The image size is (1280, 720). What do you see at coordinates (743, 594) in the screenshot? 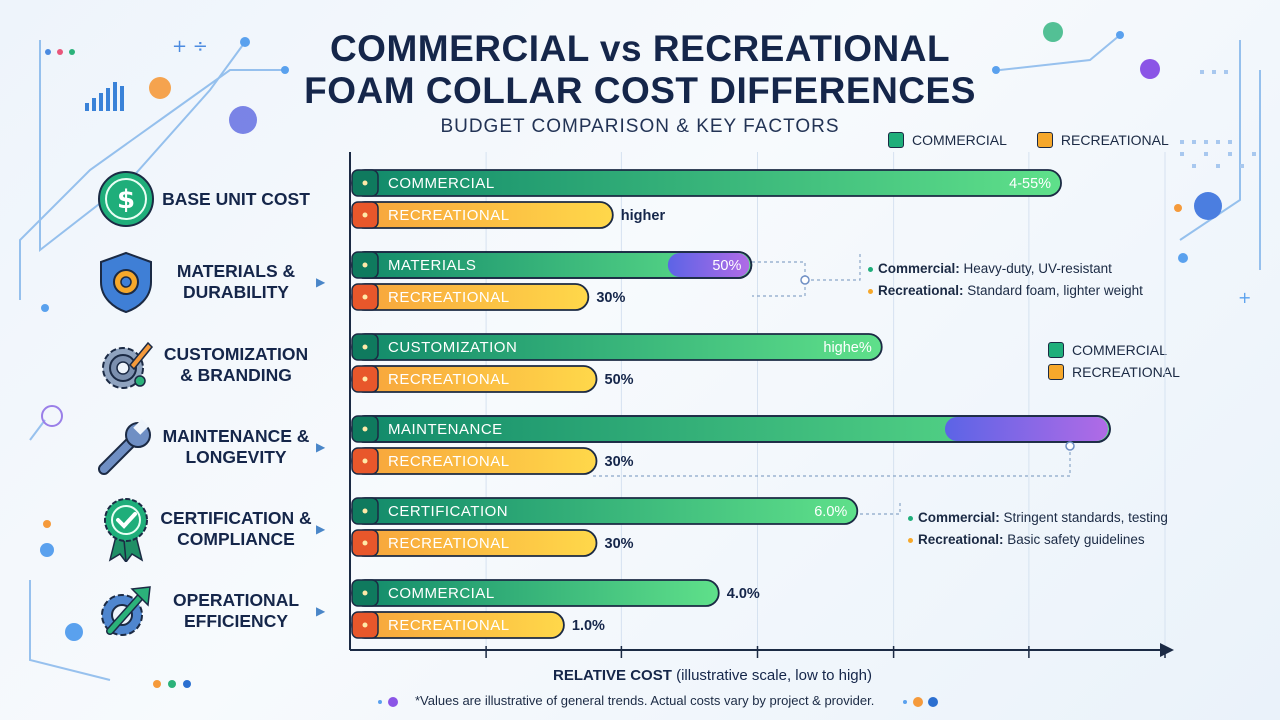
I see `value-label: 4.0%` at bounding box center [743, 594].